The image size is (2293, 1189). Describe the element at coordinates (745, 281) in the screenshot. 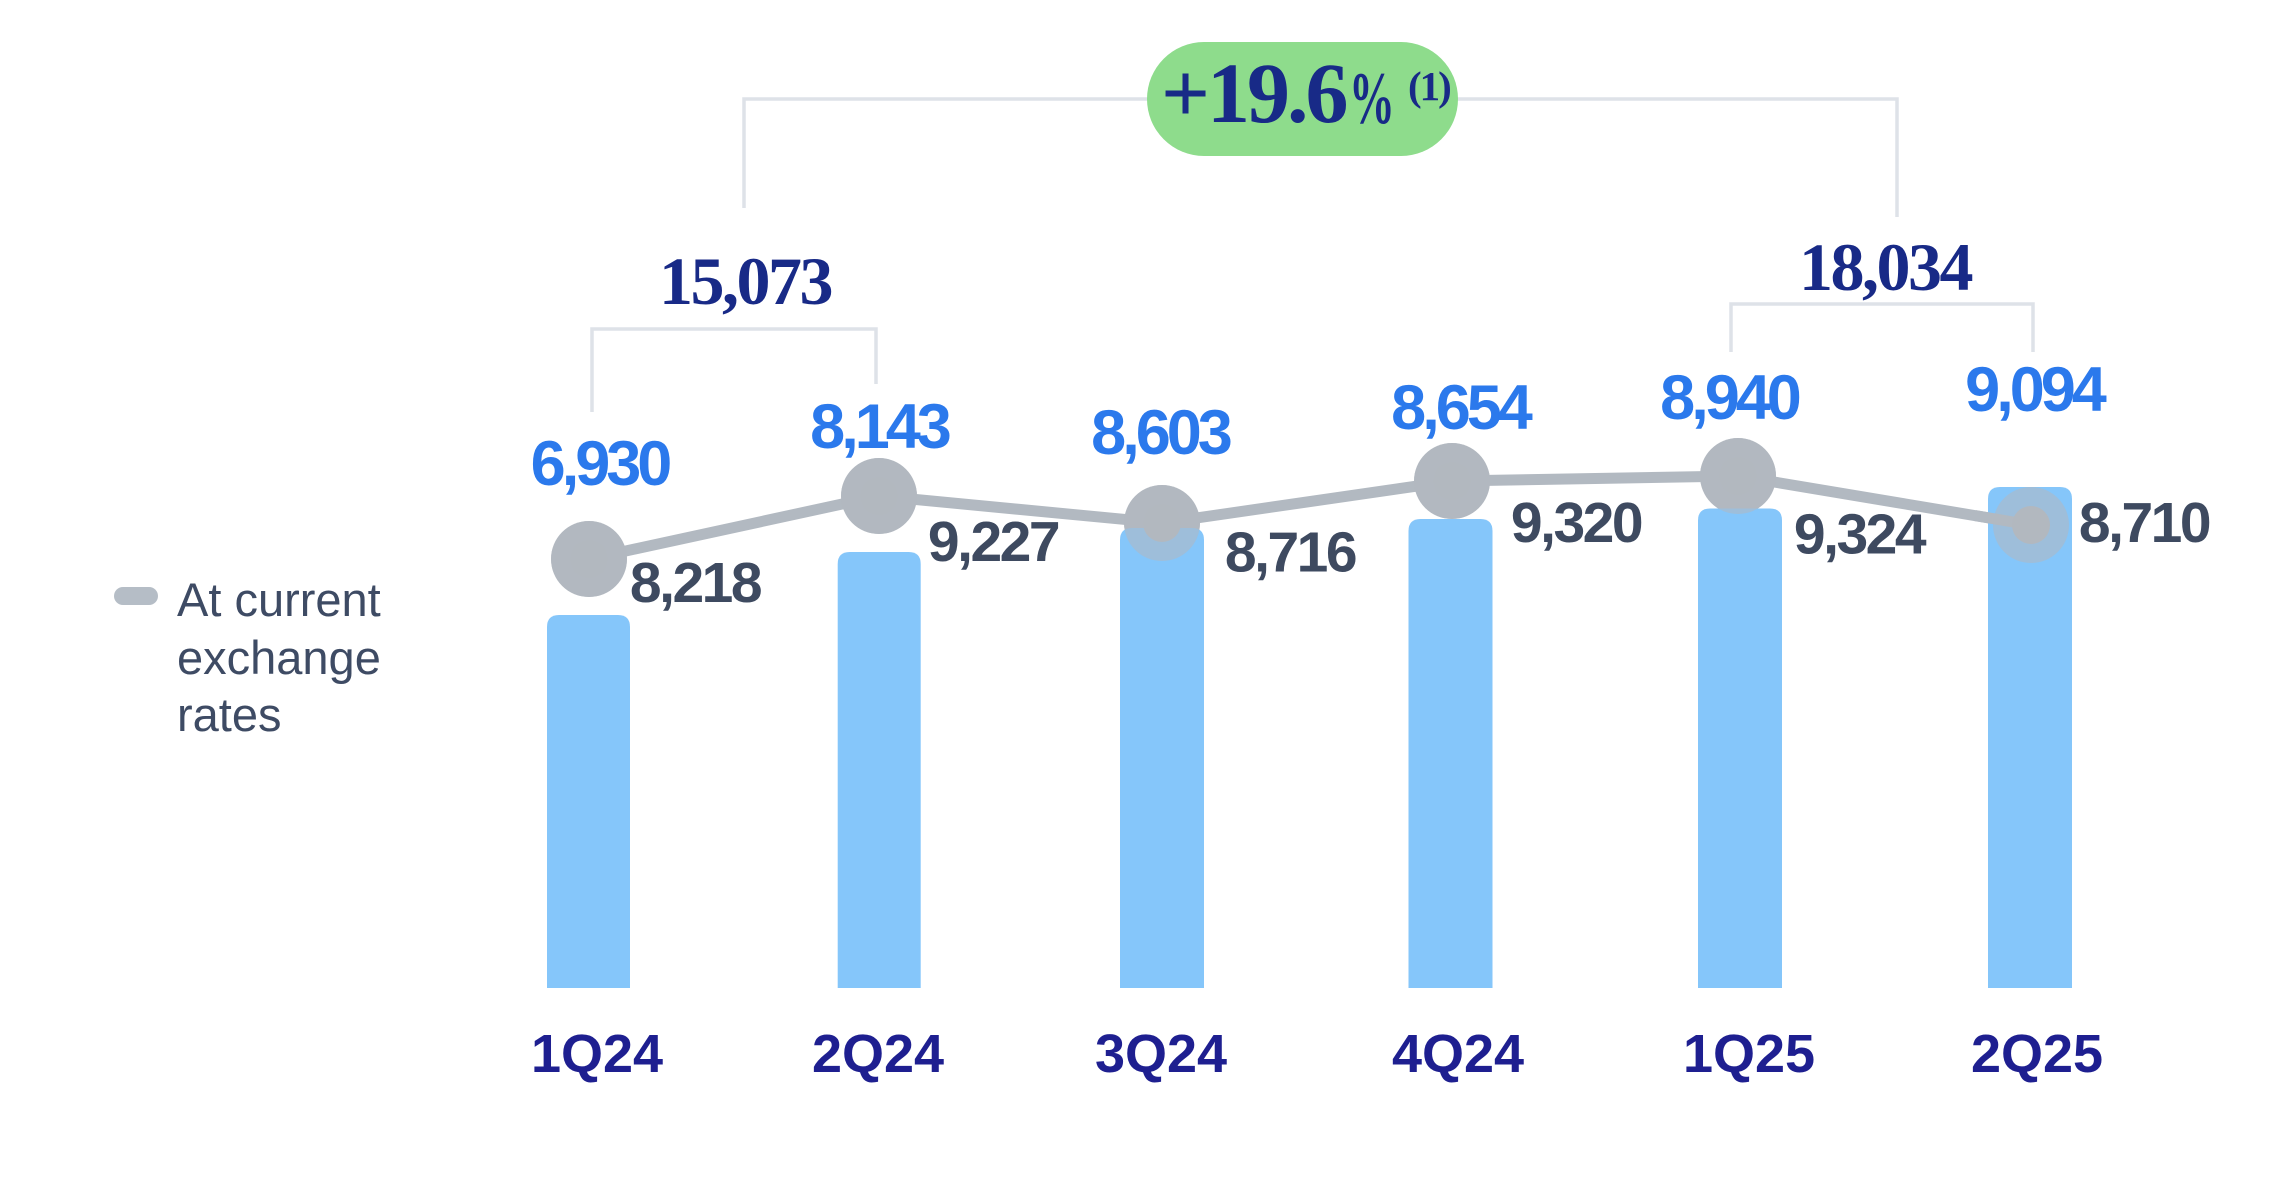

I see `svg-text: 15,073` at that location.